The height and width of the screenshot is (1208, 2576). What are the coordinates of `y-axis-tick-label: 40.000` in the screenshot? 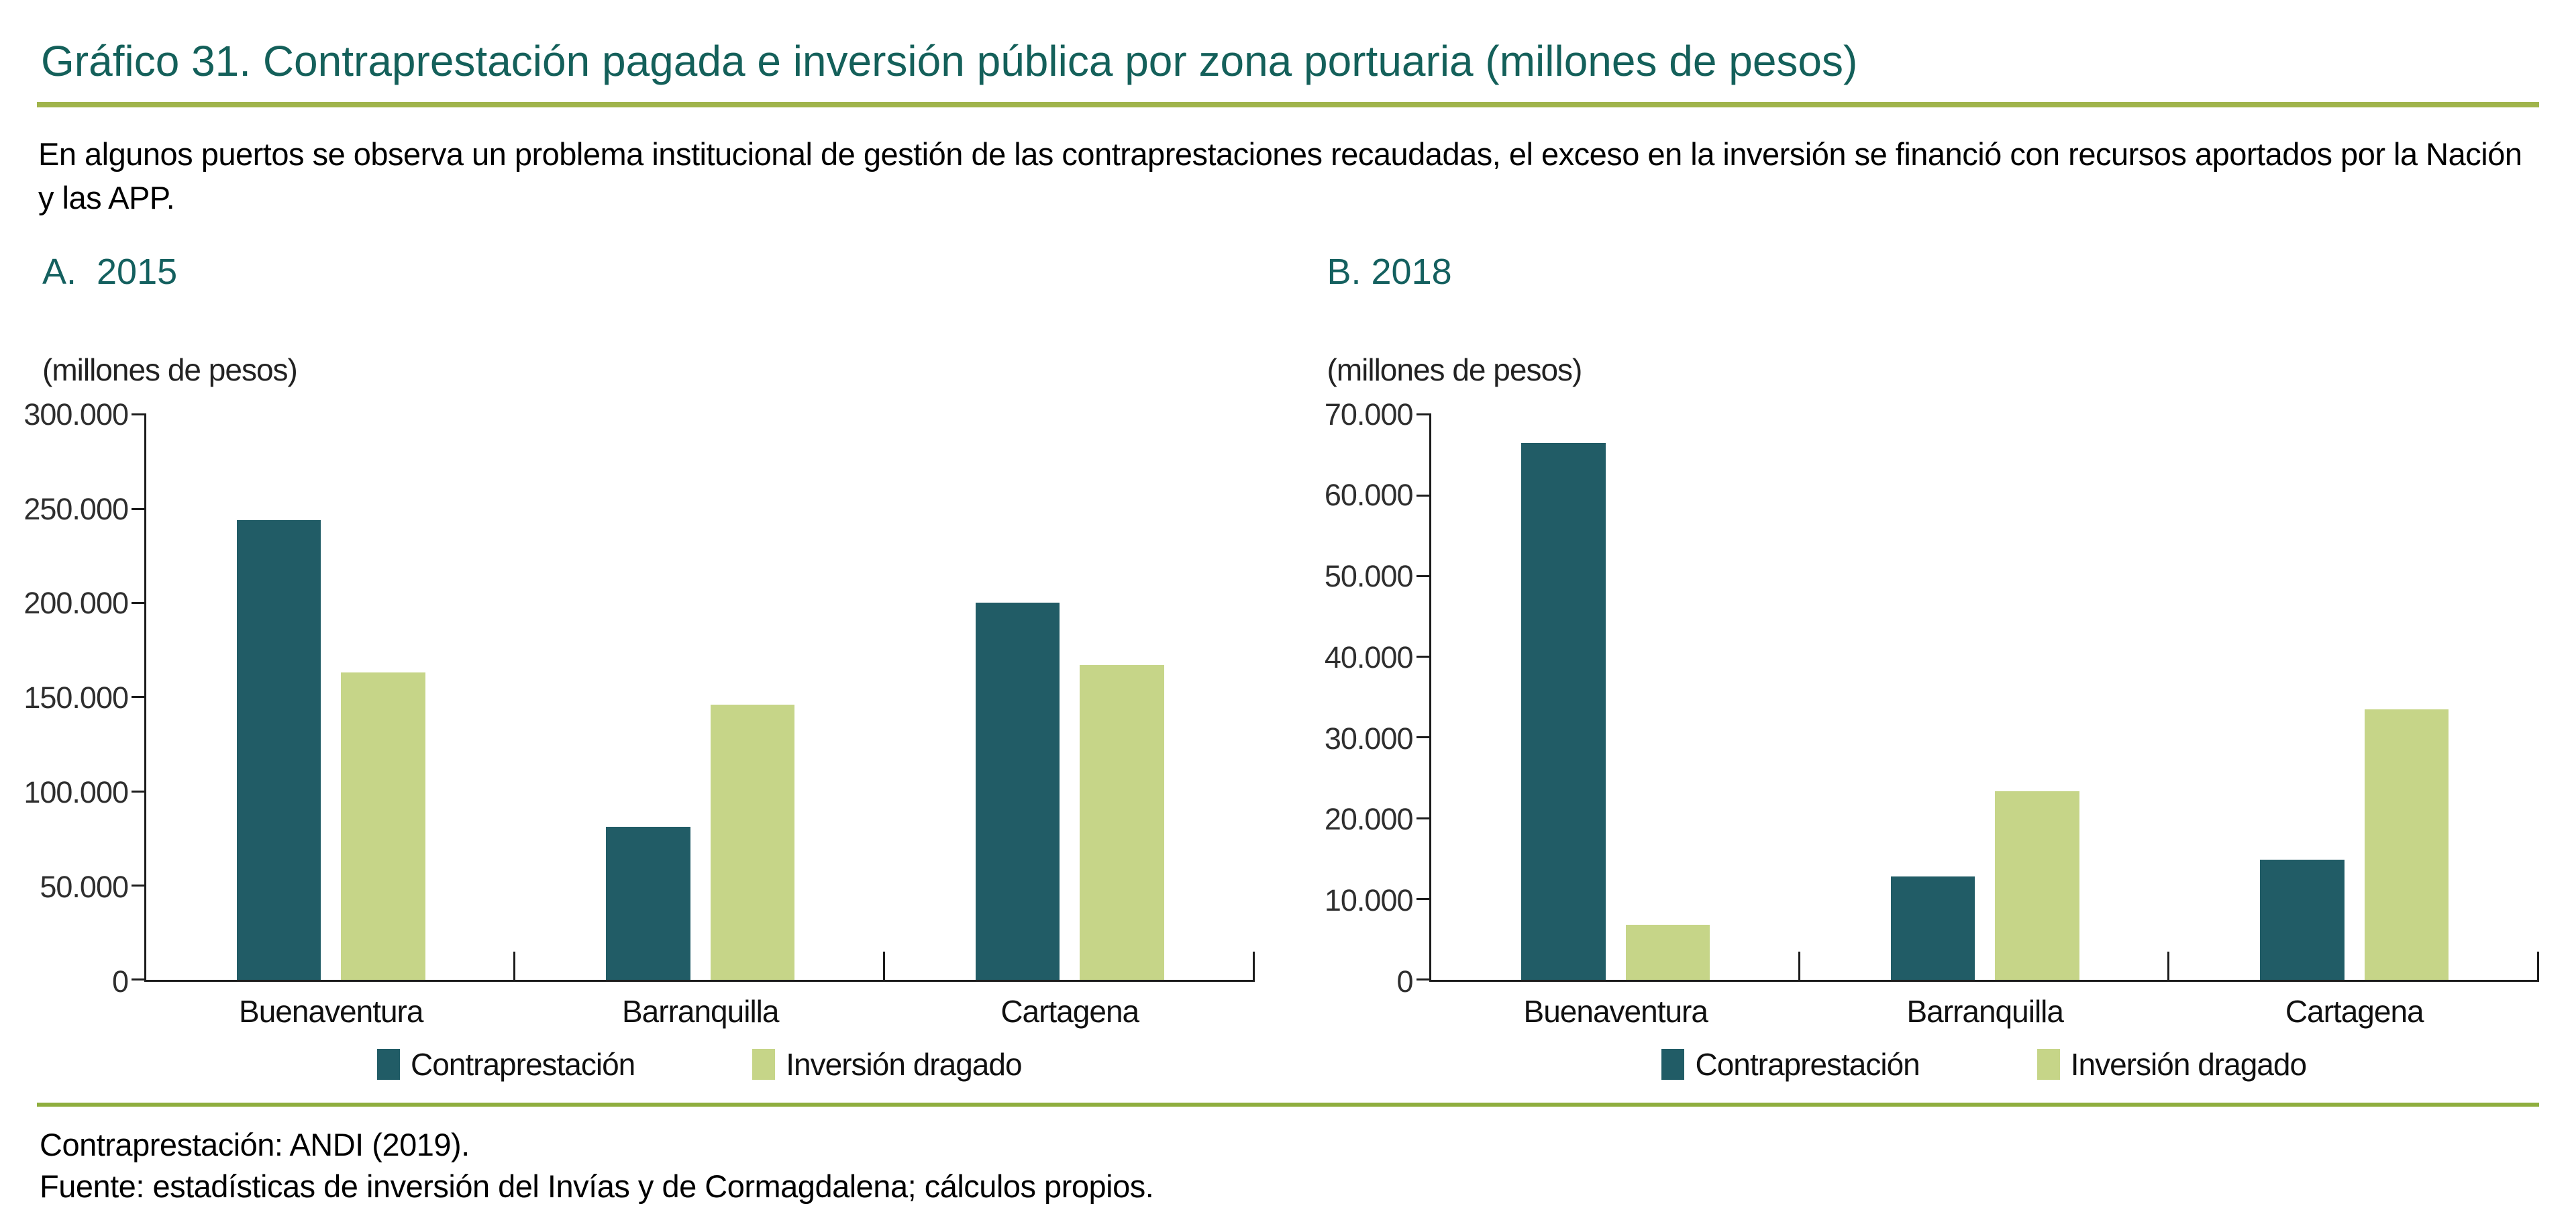 It's located at (1369, 657).